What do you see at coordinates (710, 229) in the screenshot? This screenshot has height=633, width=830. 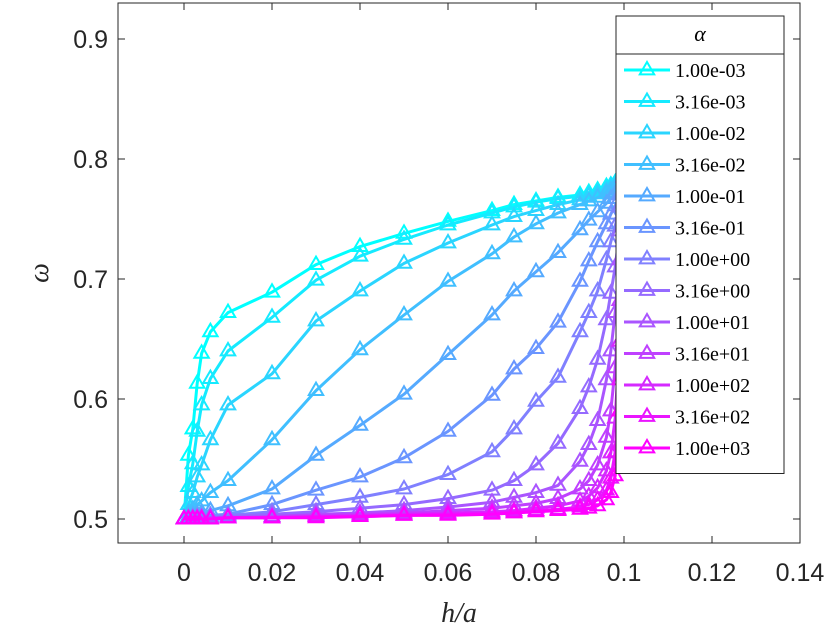 I see `legend-label: 3.16e-01` at bounding box center [710, 229].